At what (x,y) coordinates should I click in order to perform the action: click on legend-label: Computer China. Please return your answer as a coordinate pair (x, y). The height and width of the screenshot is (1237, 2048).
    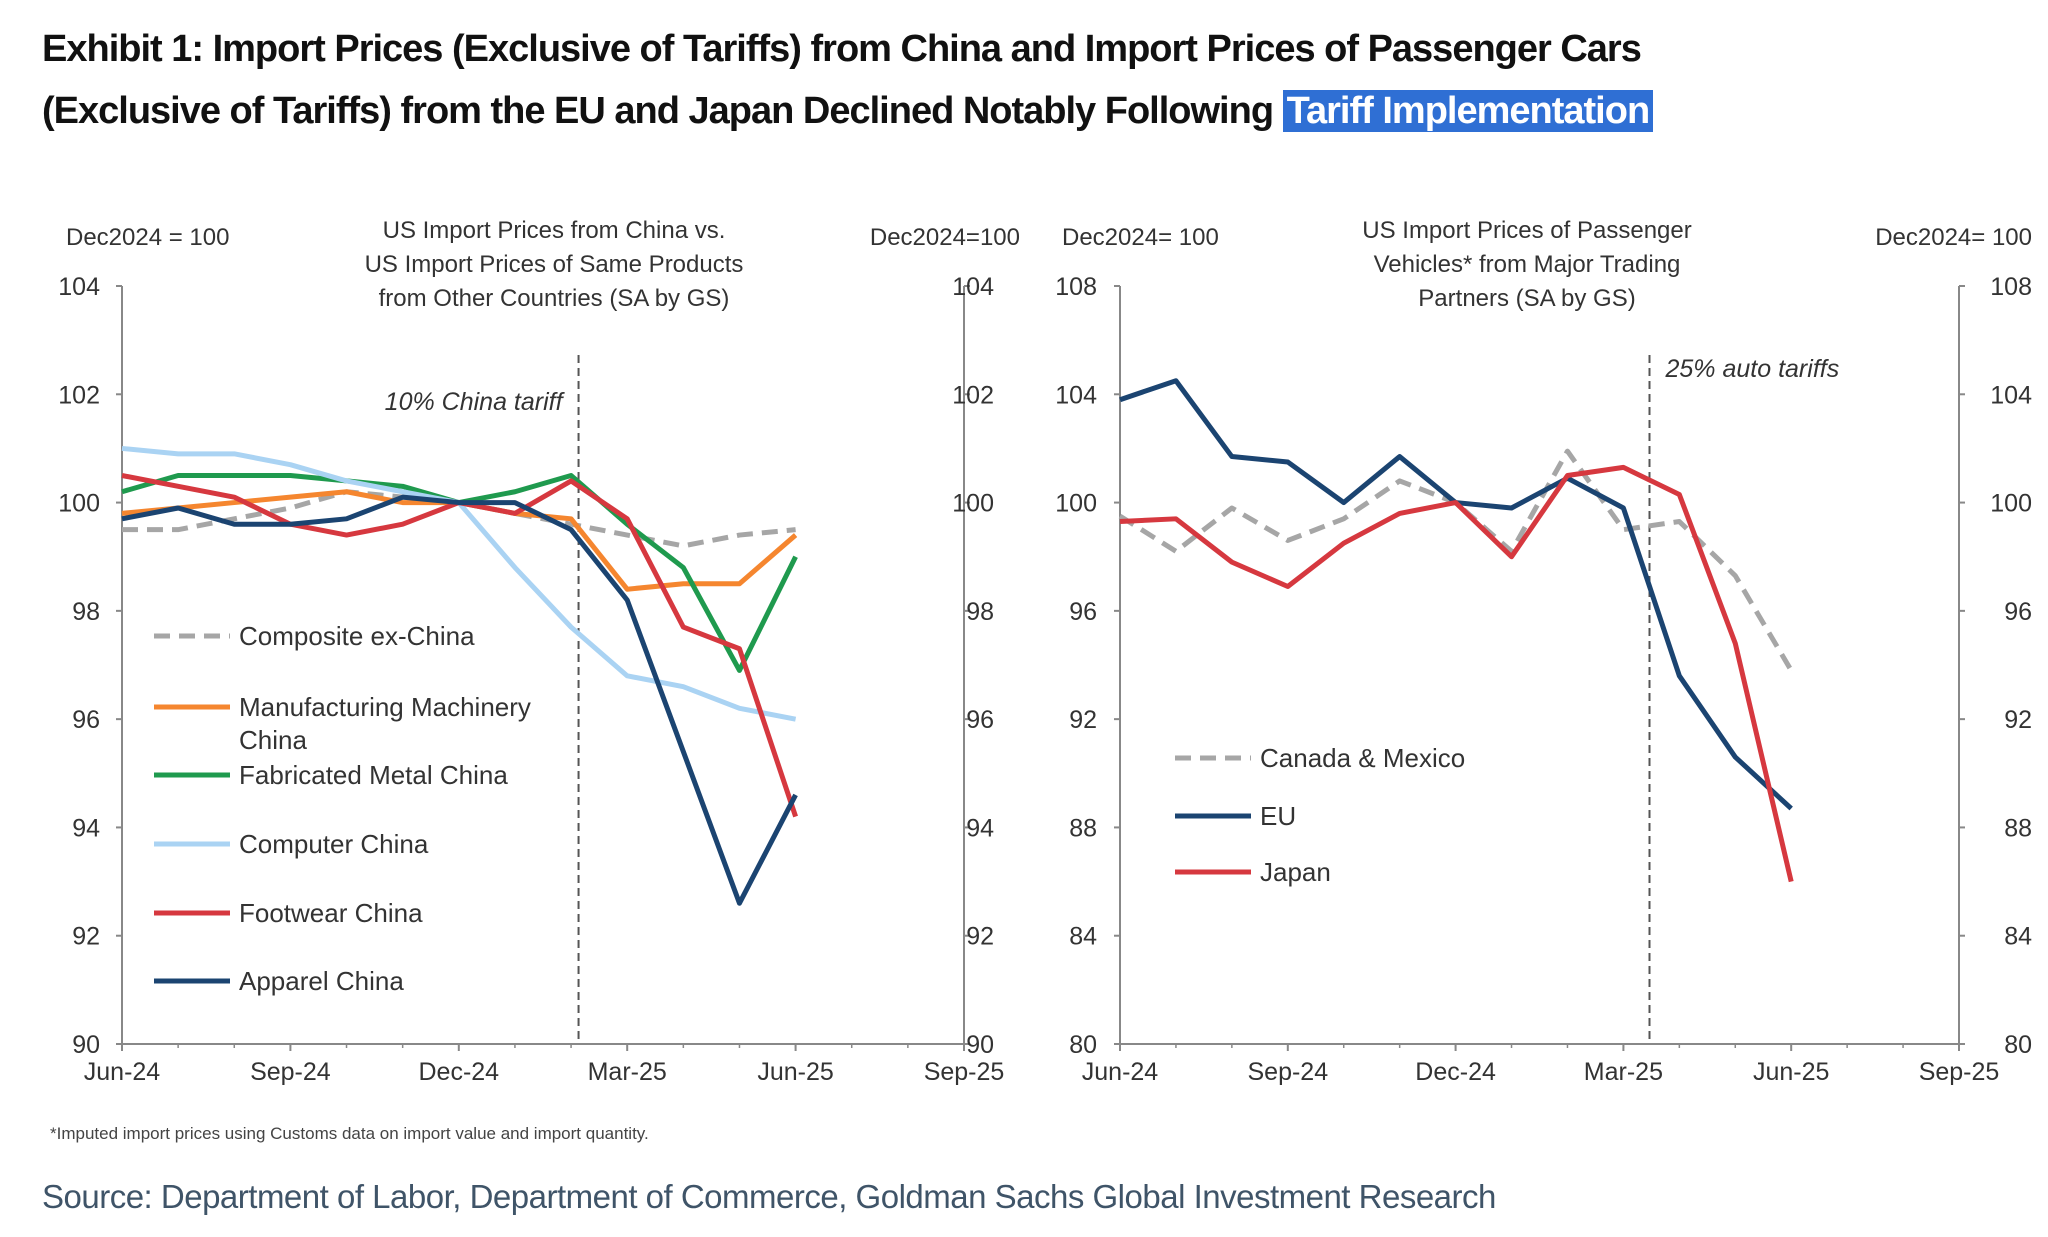
    Looking at the image, I should click on (334, 844).